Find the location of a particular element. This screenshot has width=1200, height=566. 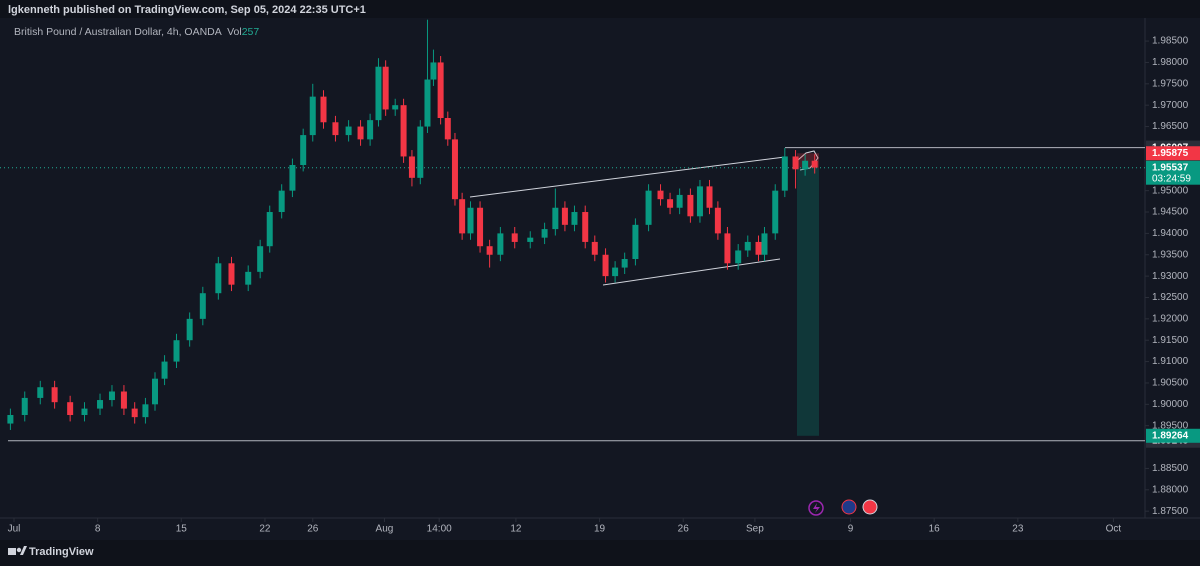

y-tick-label: 1.92500 is located at coordinates (1170, 297).